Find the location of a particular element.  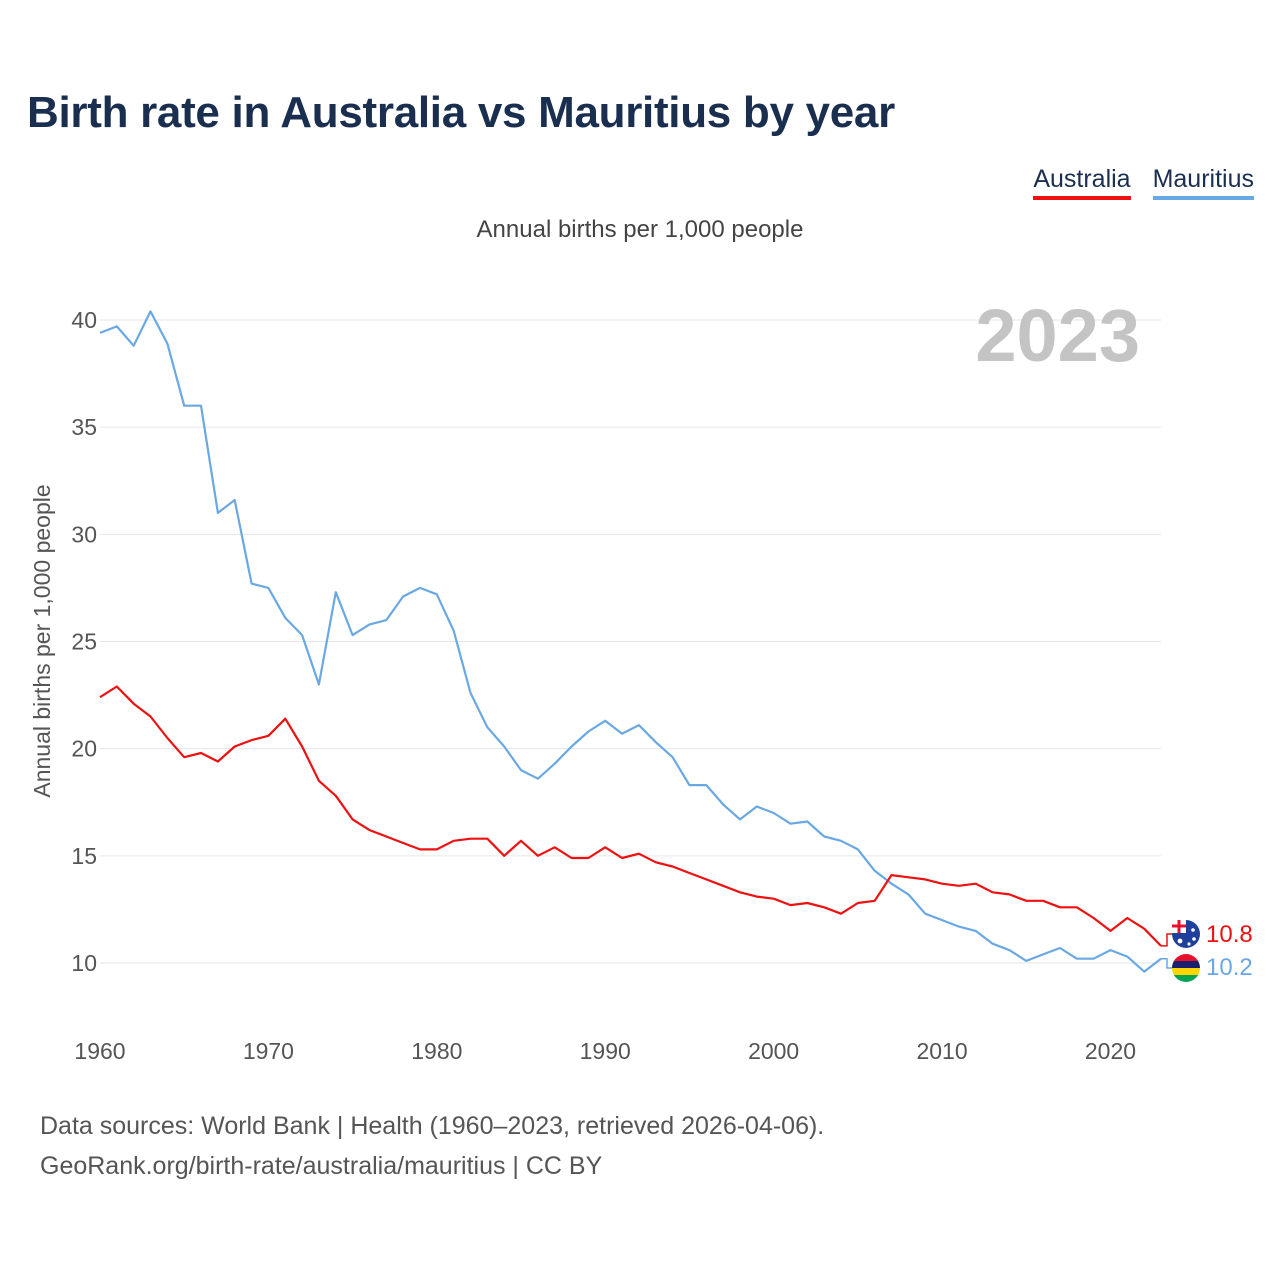

legend: Australia Mauritius is located at coordinates (1143, 182).